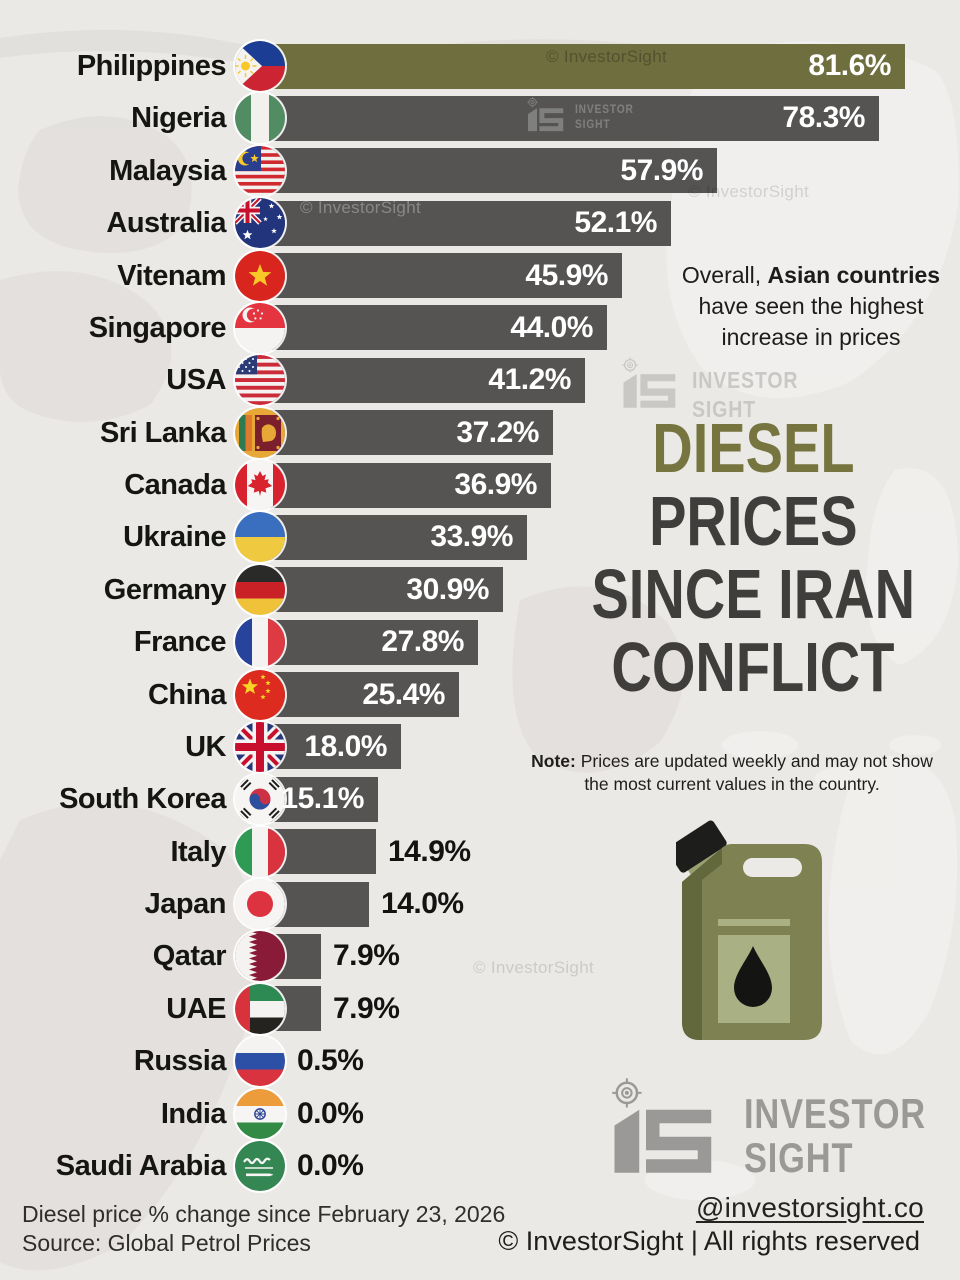 The height and width of the screenshot is (1280, 960). Describe the element at coordinates (403, 694) in the screenshot. I see `value-label: 25.4%` at that location.